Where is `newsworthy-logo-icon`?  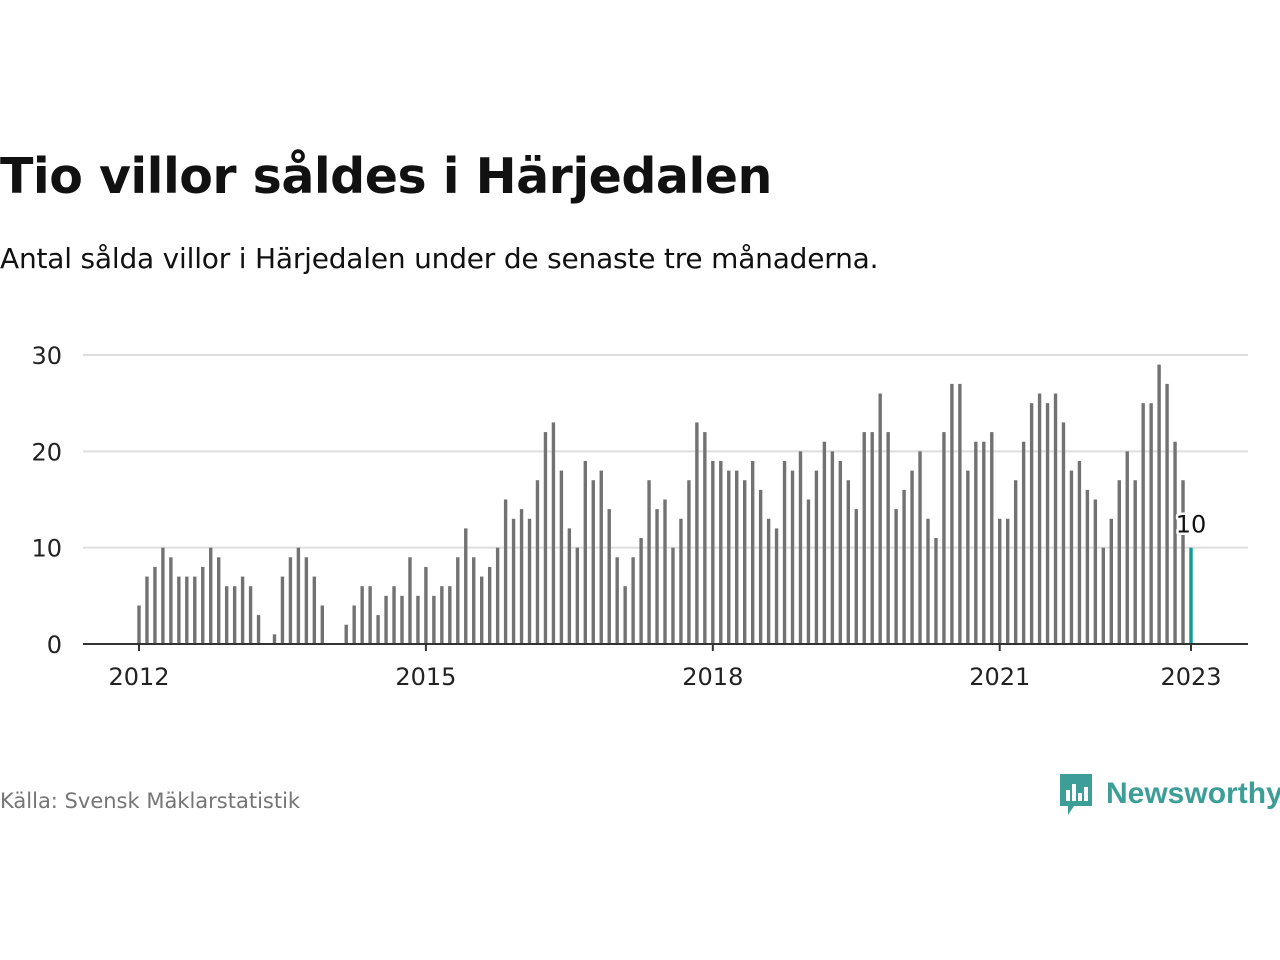
newsworthy-logo-icon is located at coordinates (1076, 794).